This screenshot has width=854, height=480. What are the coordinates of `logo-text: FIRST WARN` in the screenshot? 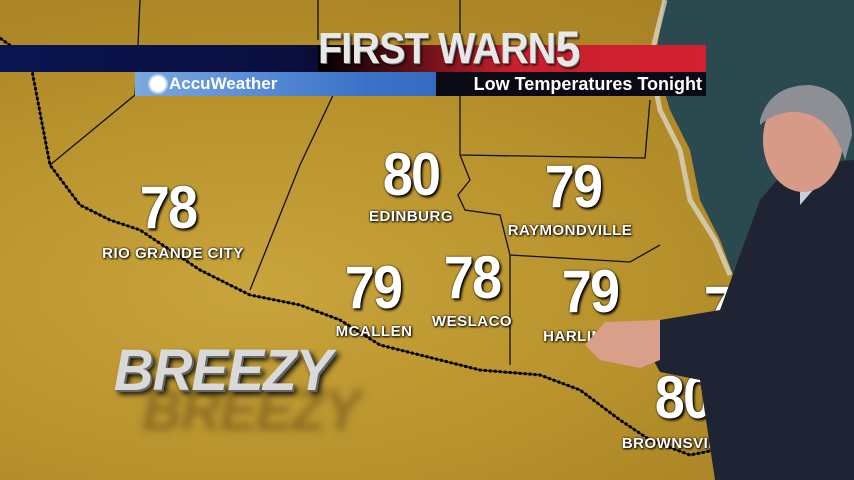 It's located at (437, 49).